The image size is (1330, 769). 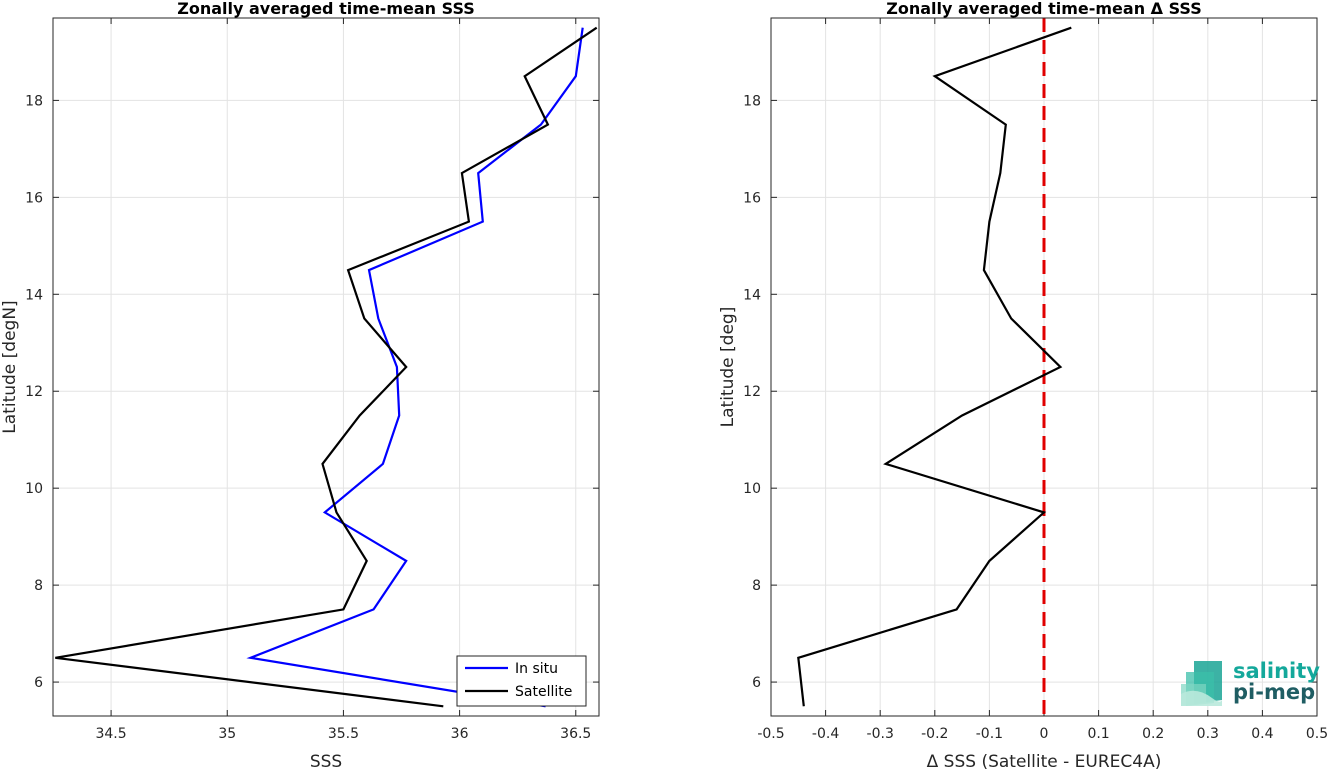 I want to click on x-tick-label: 0.2, so click(x=1153, y=734).